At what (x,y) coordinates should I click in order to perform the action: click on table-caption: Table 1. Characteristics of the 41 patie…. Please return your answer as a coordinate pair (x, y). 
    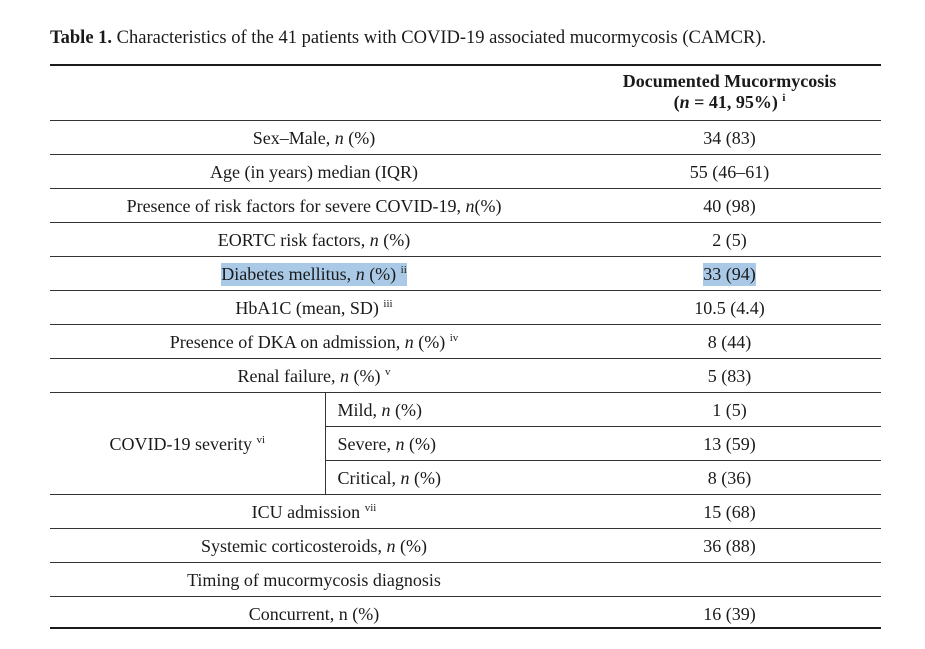
    Looking at the image, I should click on (465, 38).